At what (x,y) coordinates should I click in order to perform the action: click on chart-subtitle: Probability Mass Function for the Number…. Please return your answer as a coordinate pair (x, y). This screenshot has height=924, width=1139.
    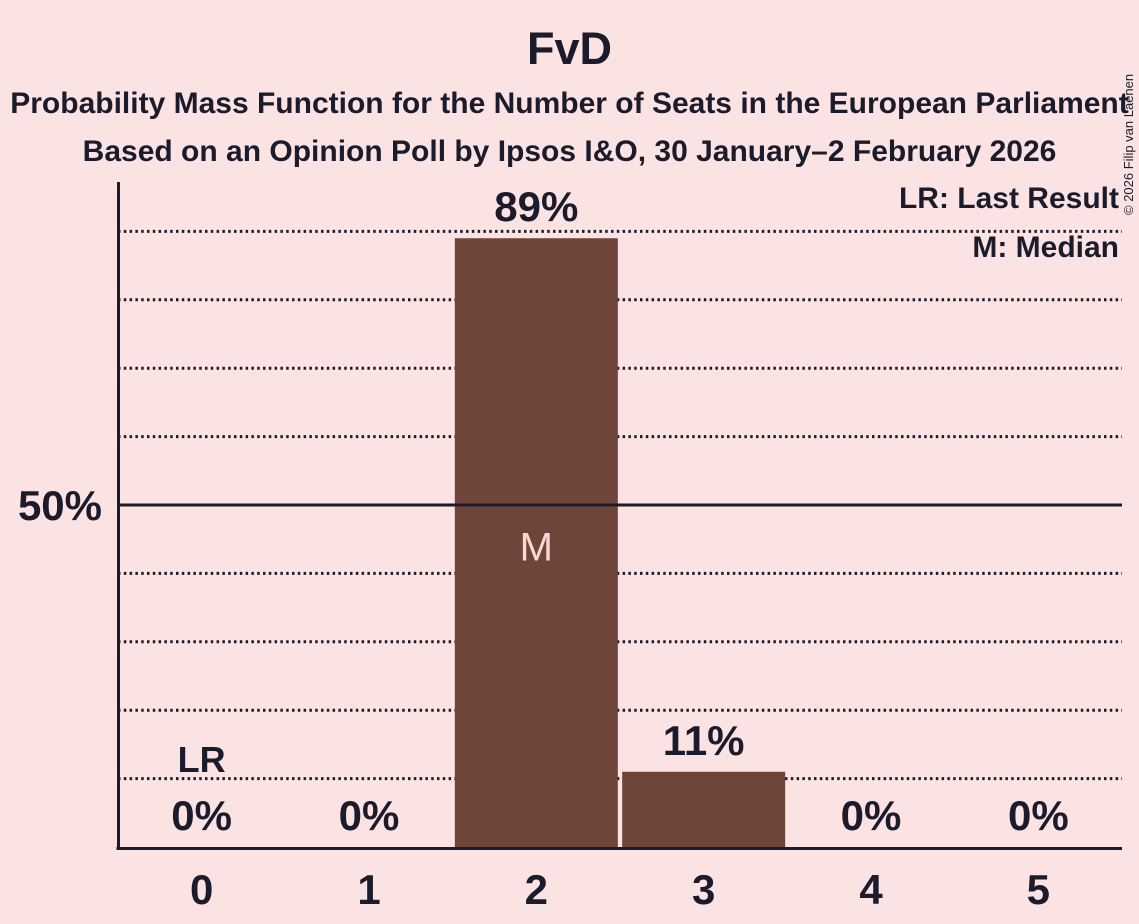
    Looking at the image, I should click on (569, 103).